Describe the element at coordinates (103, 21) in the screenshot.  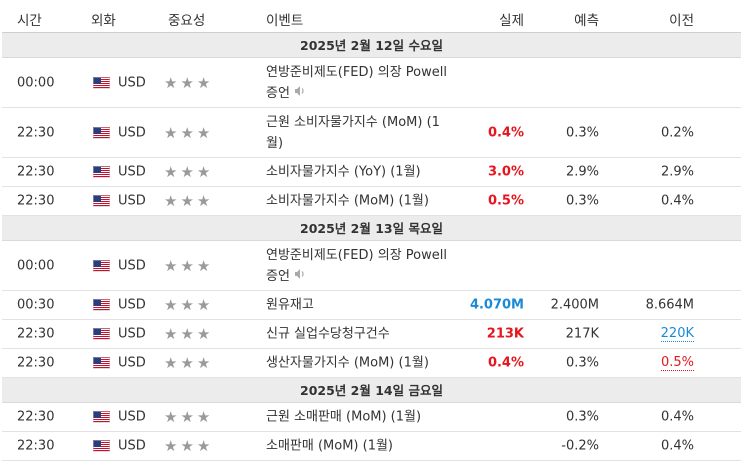
I see `header-currency: 외화` at that location.